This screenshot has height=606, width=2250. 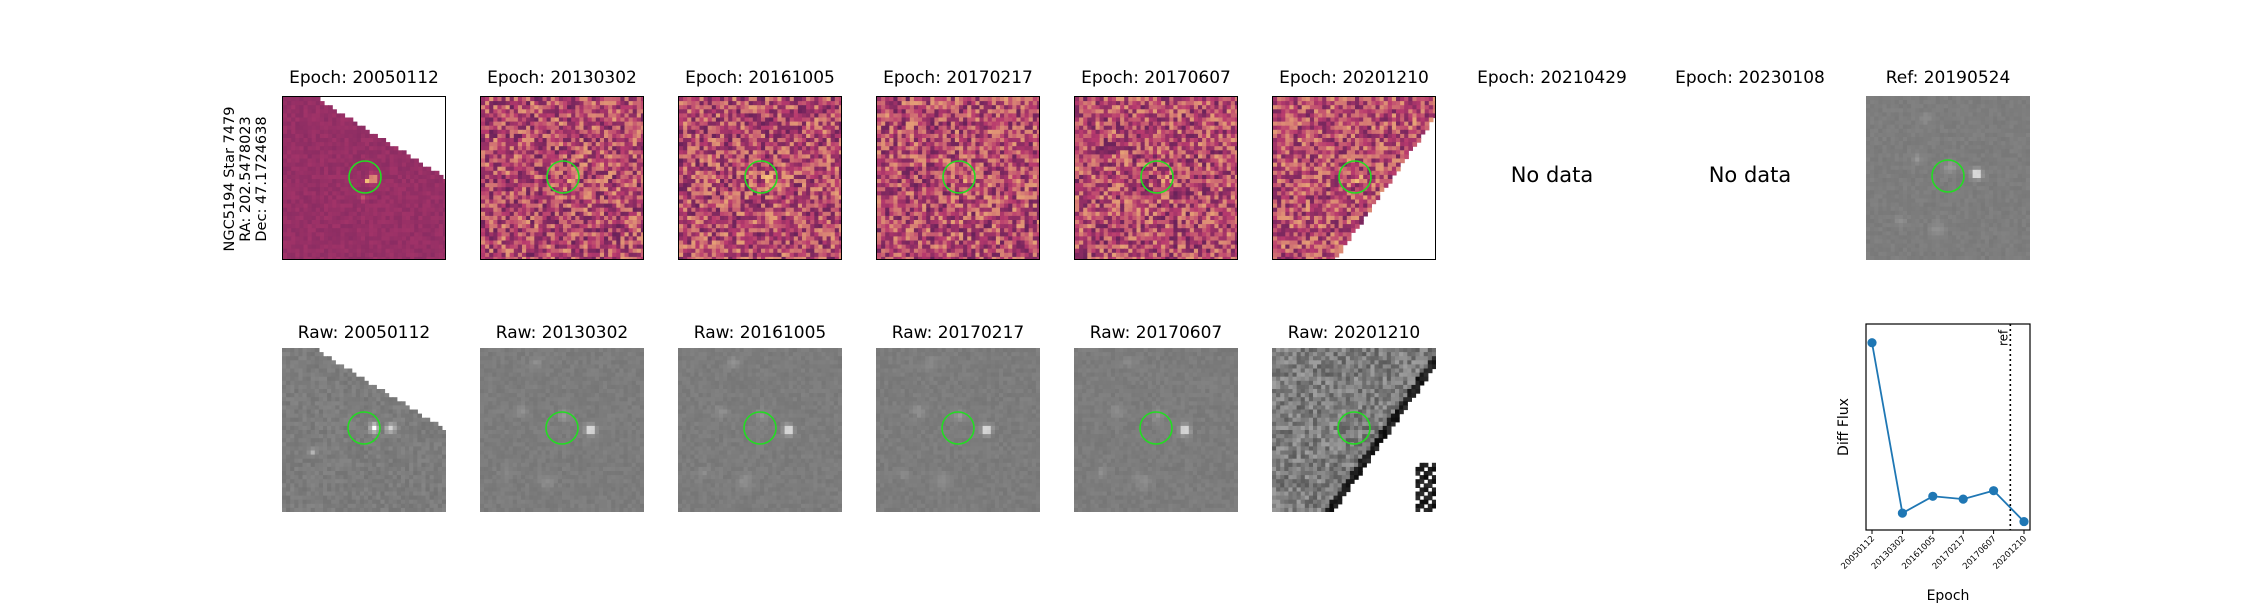 I want to click on plot-frame, so click(x=1948, y=427).